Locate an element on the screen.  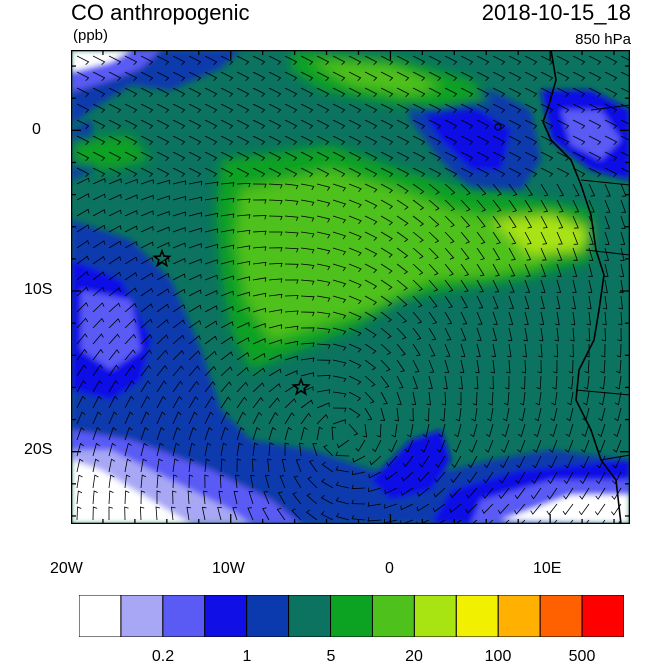
lon-label-20w: 20W is located at coordinates (66, 568).